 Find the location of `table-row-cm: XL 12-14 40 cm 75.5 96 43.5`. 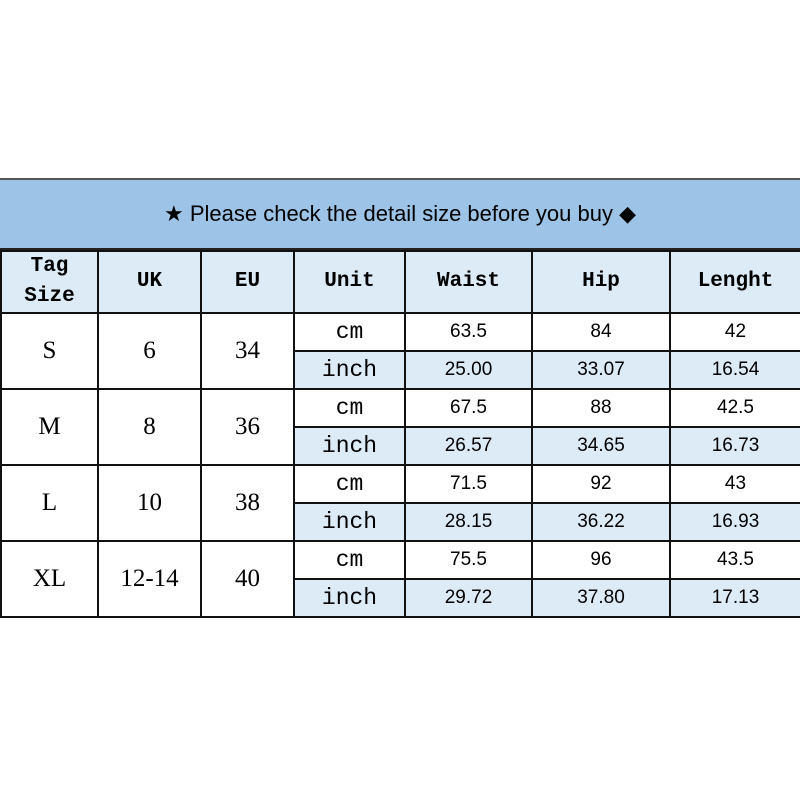

table-row-cm: XL 12-14 40 cm 75.5 96 43.5 is located at coordinates (400, 579).